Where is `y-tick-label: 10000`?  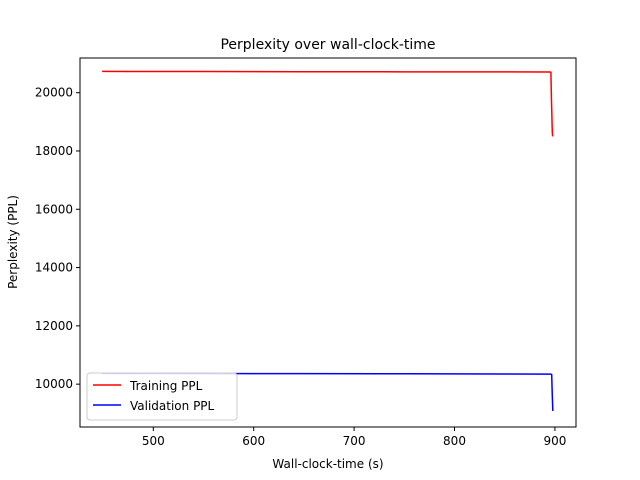
y-tick-label: 10000 is located at coordinates (54, 384).